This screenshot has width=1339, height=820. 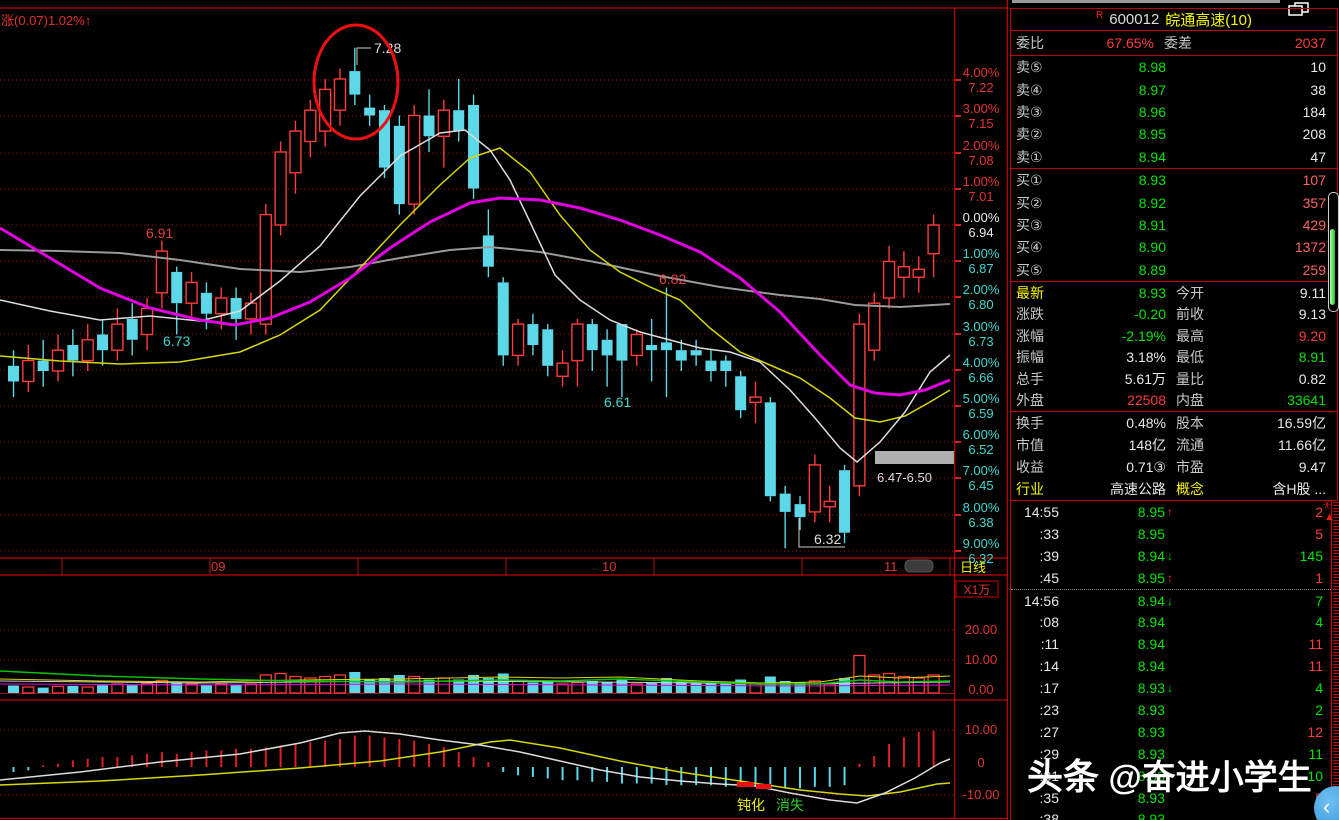 What do you see at coordinates (1171, 776) in the screenshot?
I see `trade-tick-row: :31 8.93 10` at bounding box center [1171, 776].